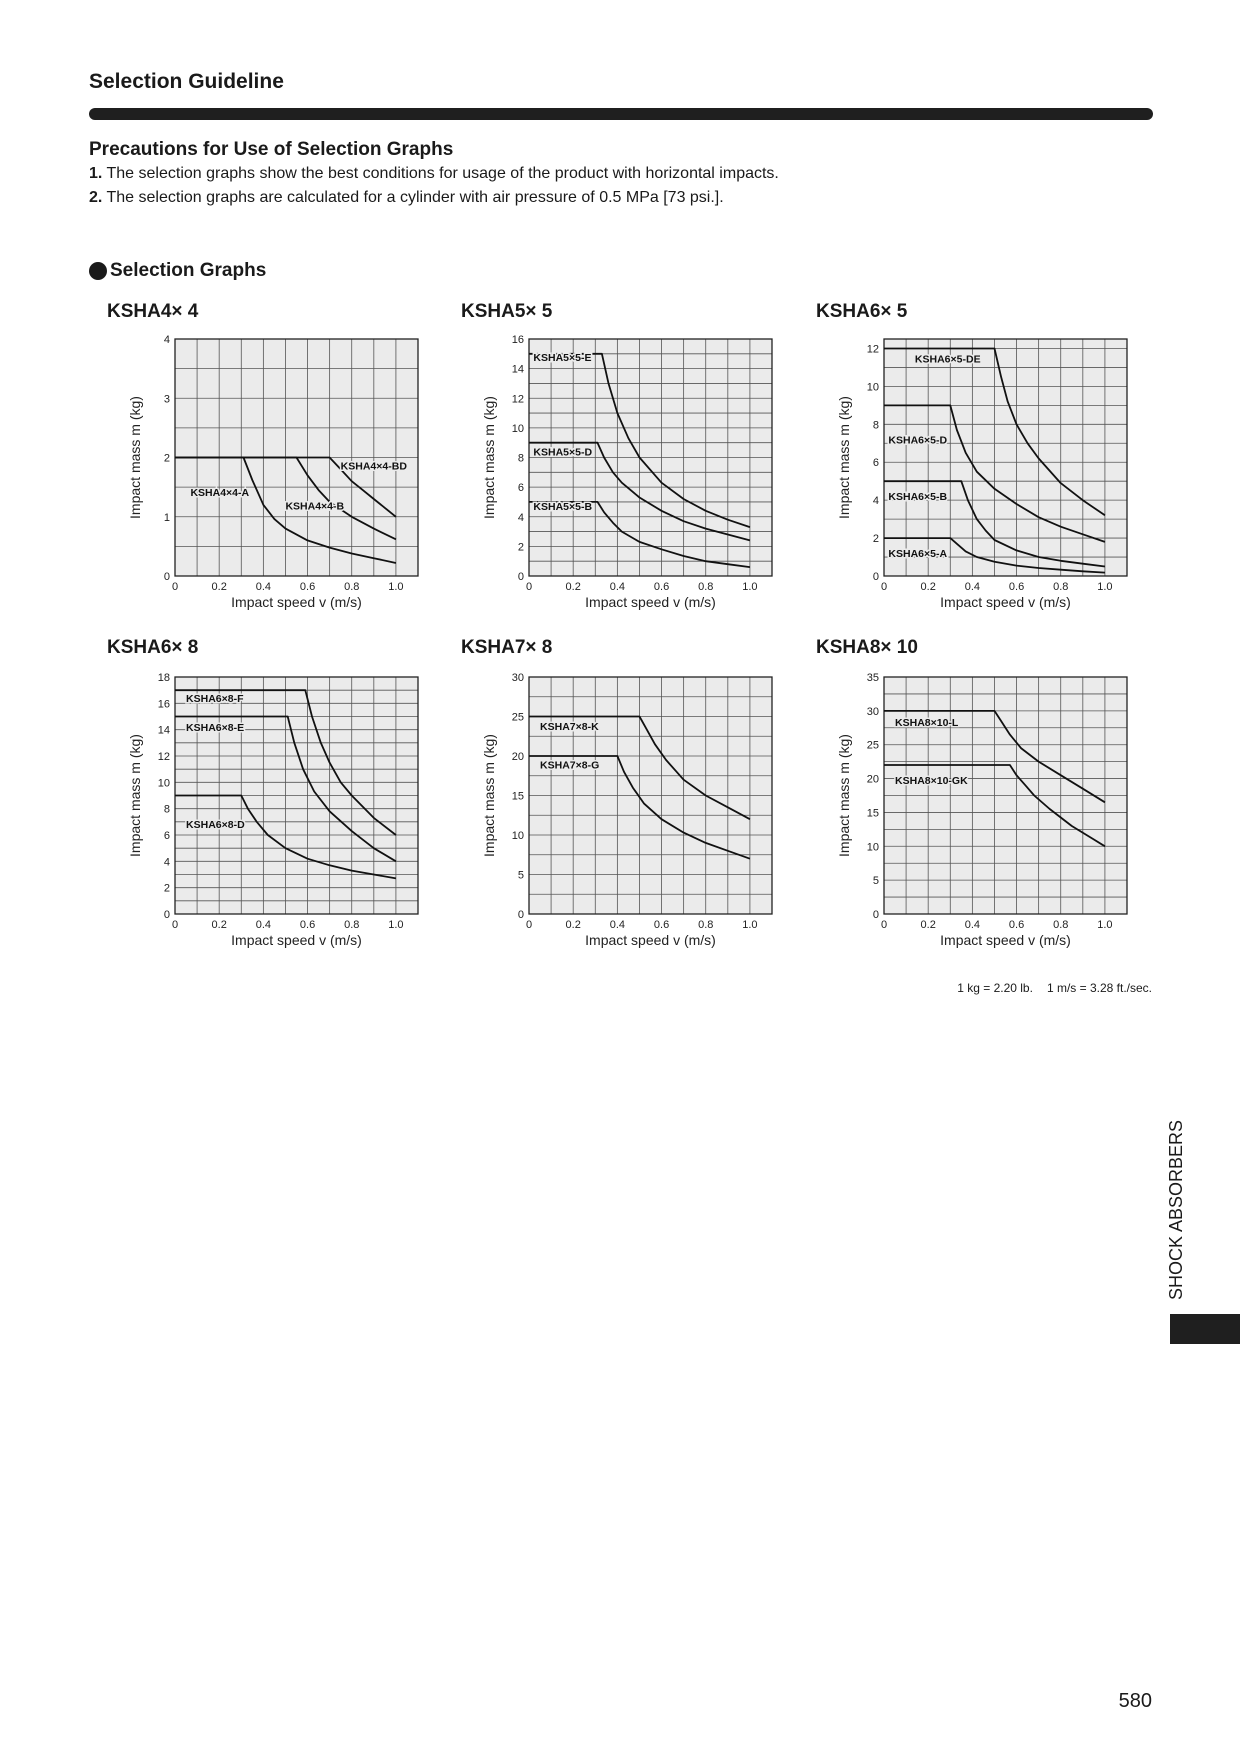  Describe the element at coordinates (873, 813) in the screenshot. I see `y-tick-label: 15` at that location.